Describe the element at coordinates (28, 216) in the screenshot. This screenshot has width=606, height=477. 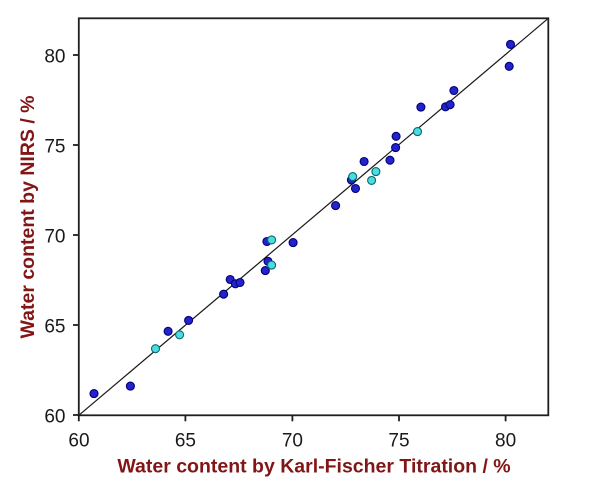
I see `svg-text: Water content by NIRS / %` at that location.